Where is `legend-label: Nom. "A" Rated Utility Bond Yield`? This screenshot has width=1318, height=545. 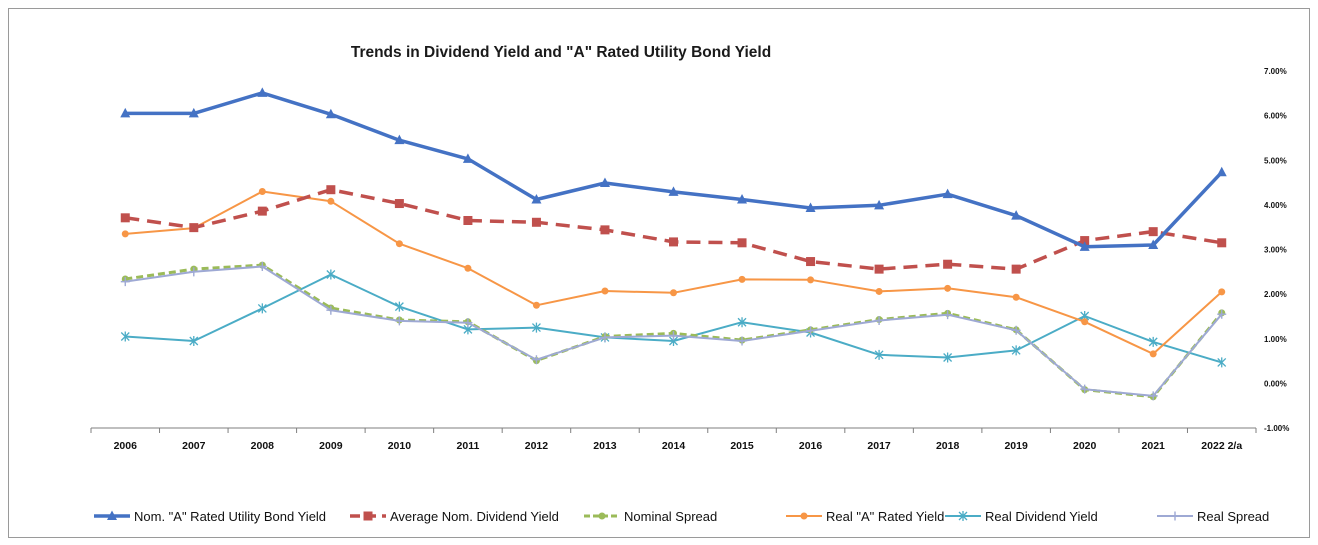
legend-label: Nom. "A" Rated Utility Bond Yield is located at coordinates (230, 516).